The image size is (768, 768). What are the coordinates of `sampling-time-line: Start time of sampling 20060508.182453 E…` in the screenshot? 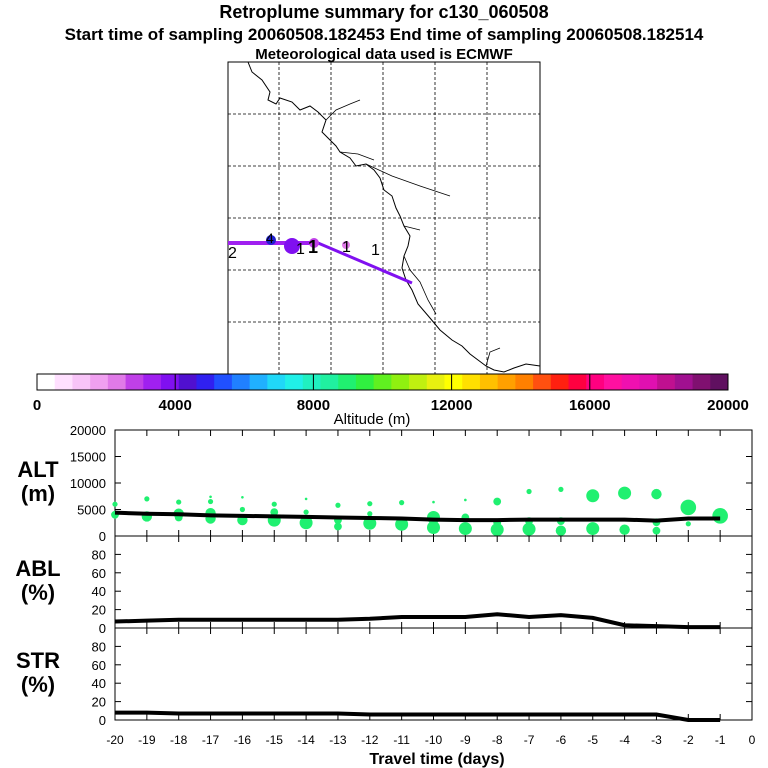 It's located at (384, 34).